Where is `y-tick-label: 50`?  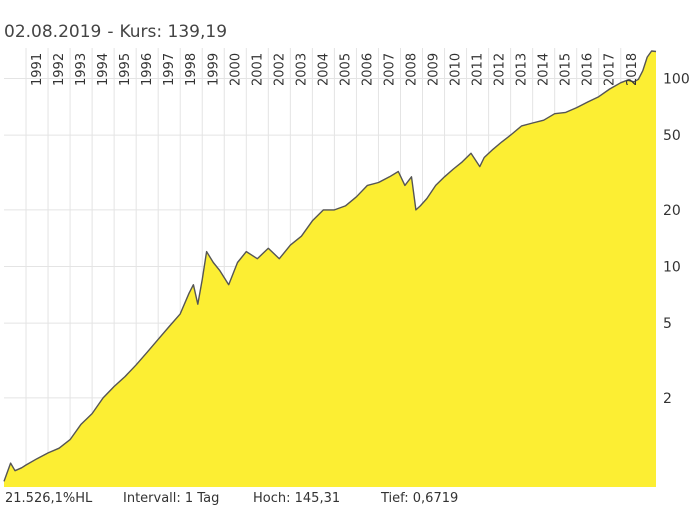 y-tick-label: 50 is located at coordinates (672, 136).